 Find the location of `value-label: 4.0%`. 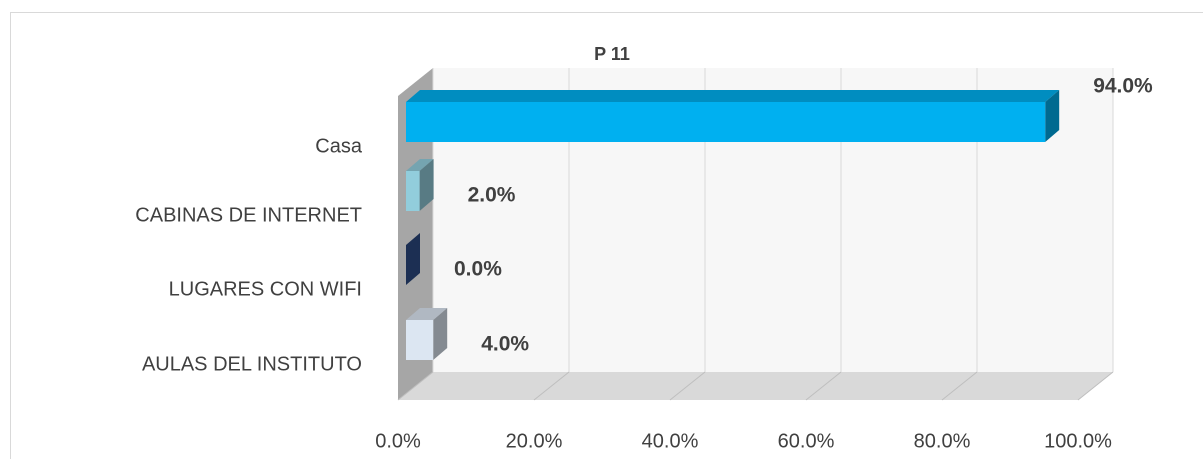

value-label: 4.0% is located at coordinates (505, 344).